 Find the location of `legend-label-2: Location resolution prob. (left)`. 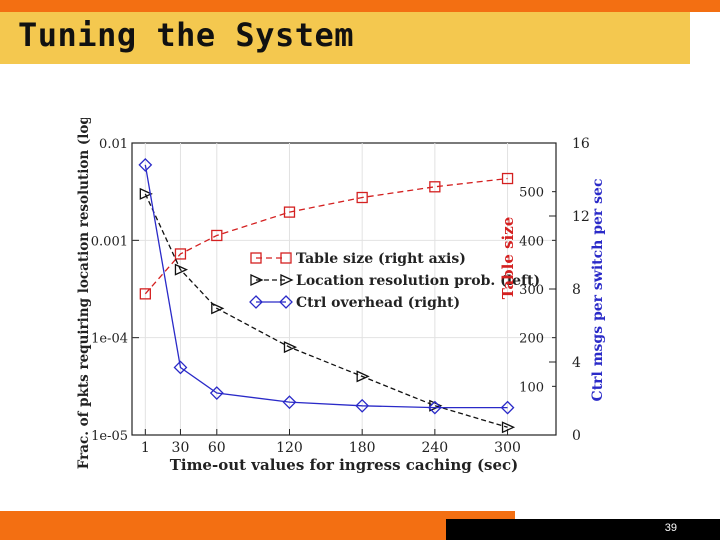

legend-label-2: Location resolution prob. (left) is located at coordinates (418, 281).